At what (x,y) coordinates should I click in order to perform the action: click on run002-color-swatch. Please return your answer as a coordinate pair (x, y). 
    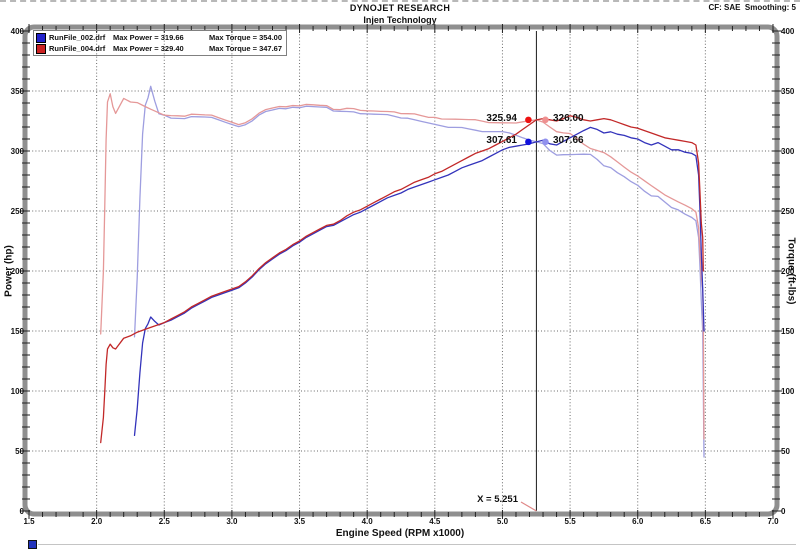
    Looking at the image, I should click on (41, 37).